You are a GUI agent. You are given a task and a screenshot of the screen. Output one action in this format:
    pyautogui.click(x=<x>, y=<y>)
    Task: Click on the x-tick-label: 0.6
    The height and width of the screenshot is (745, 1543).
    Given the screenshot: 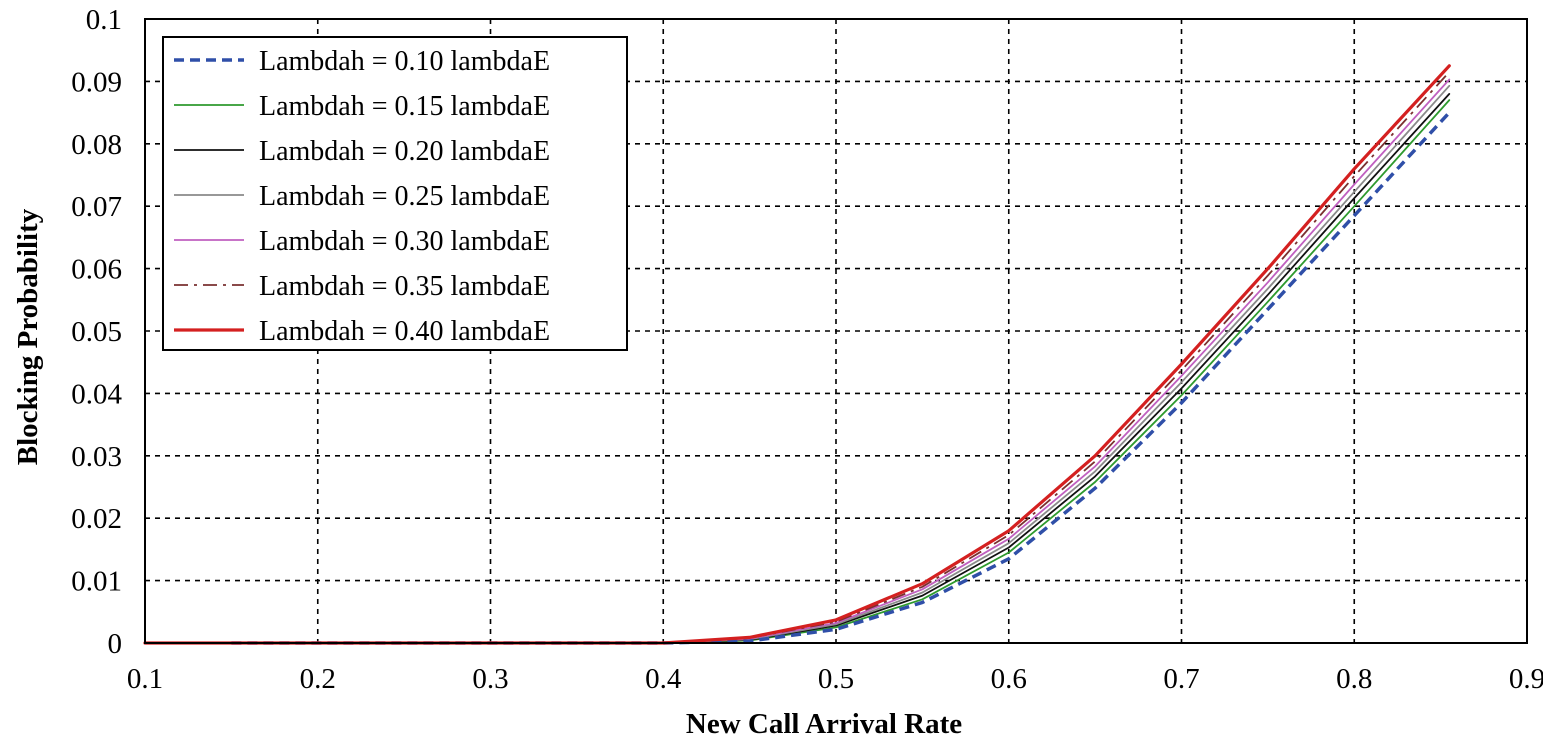 What is the action you would take?
    pyautogui.click(x=1009, y=679)
    